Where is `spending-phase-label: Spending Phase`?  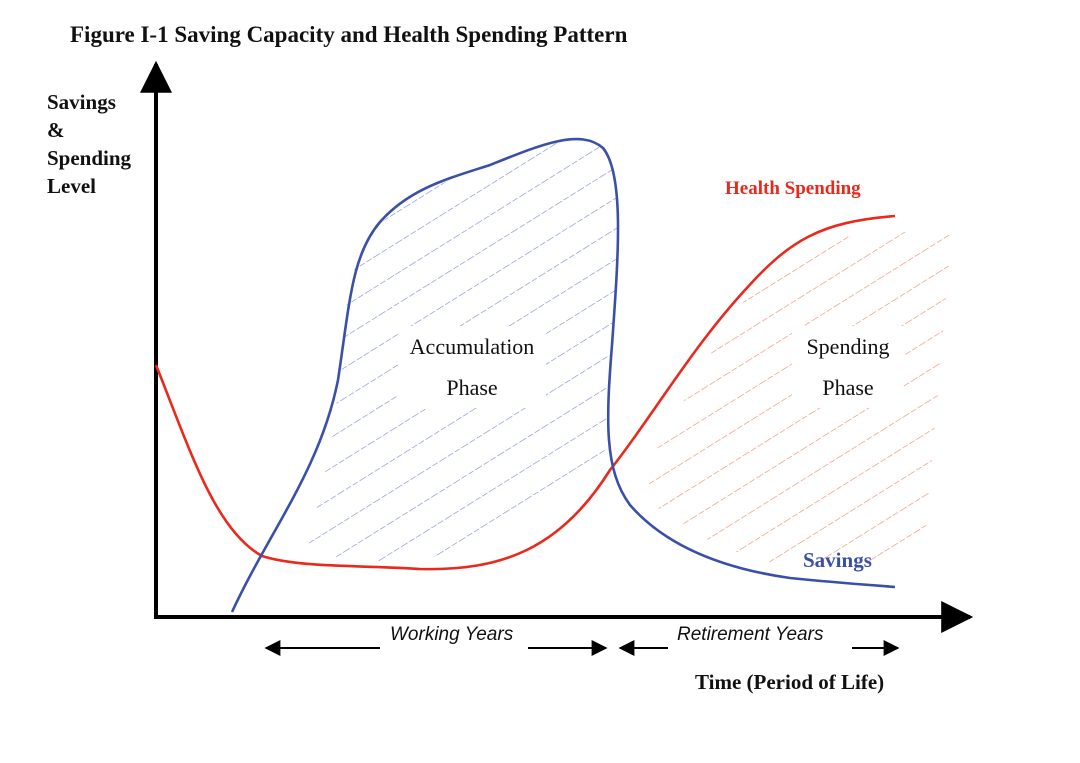
spending-phase-label: Spending Phase is located at coordinates (848, 367).